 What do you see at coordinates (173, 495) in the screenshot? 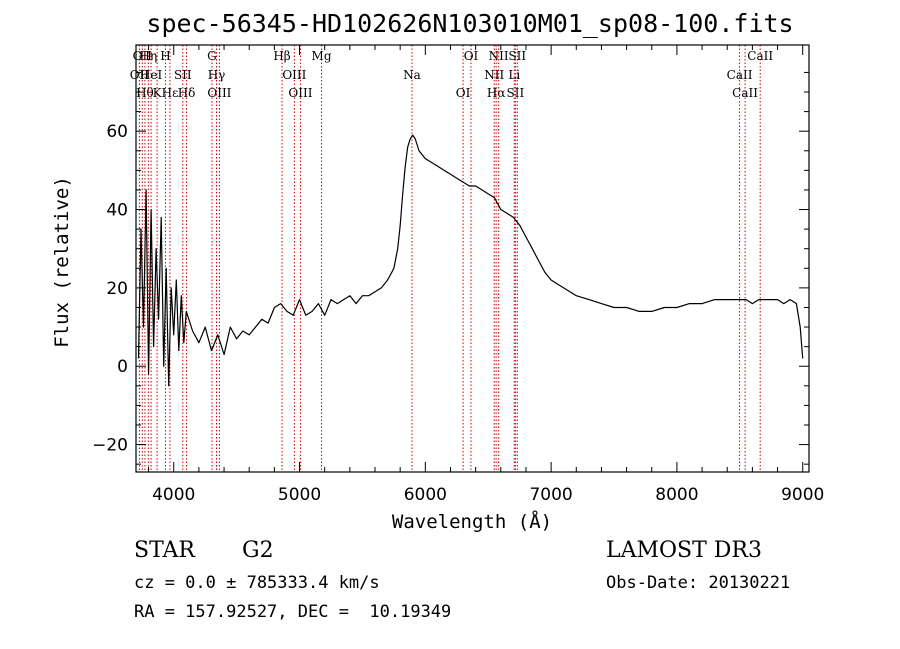
I see `x-tick-label-0: 4000` at bounding box center [173, 495].